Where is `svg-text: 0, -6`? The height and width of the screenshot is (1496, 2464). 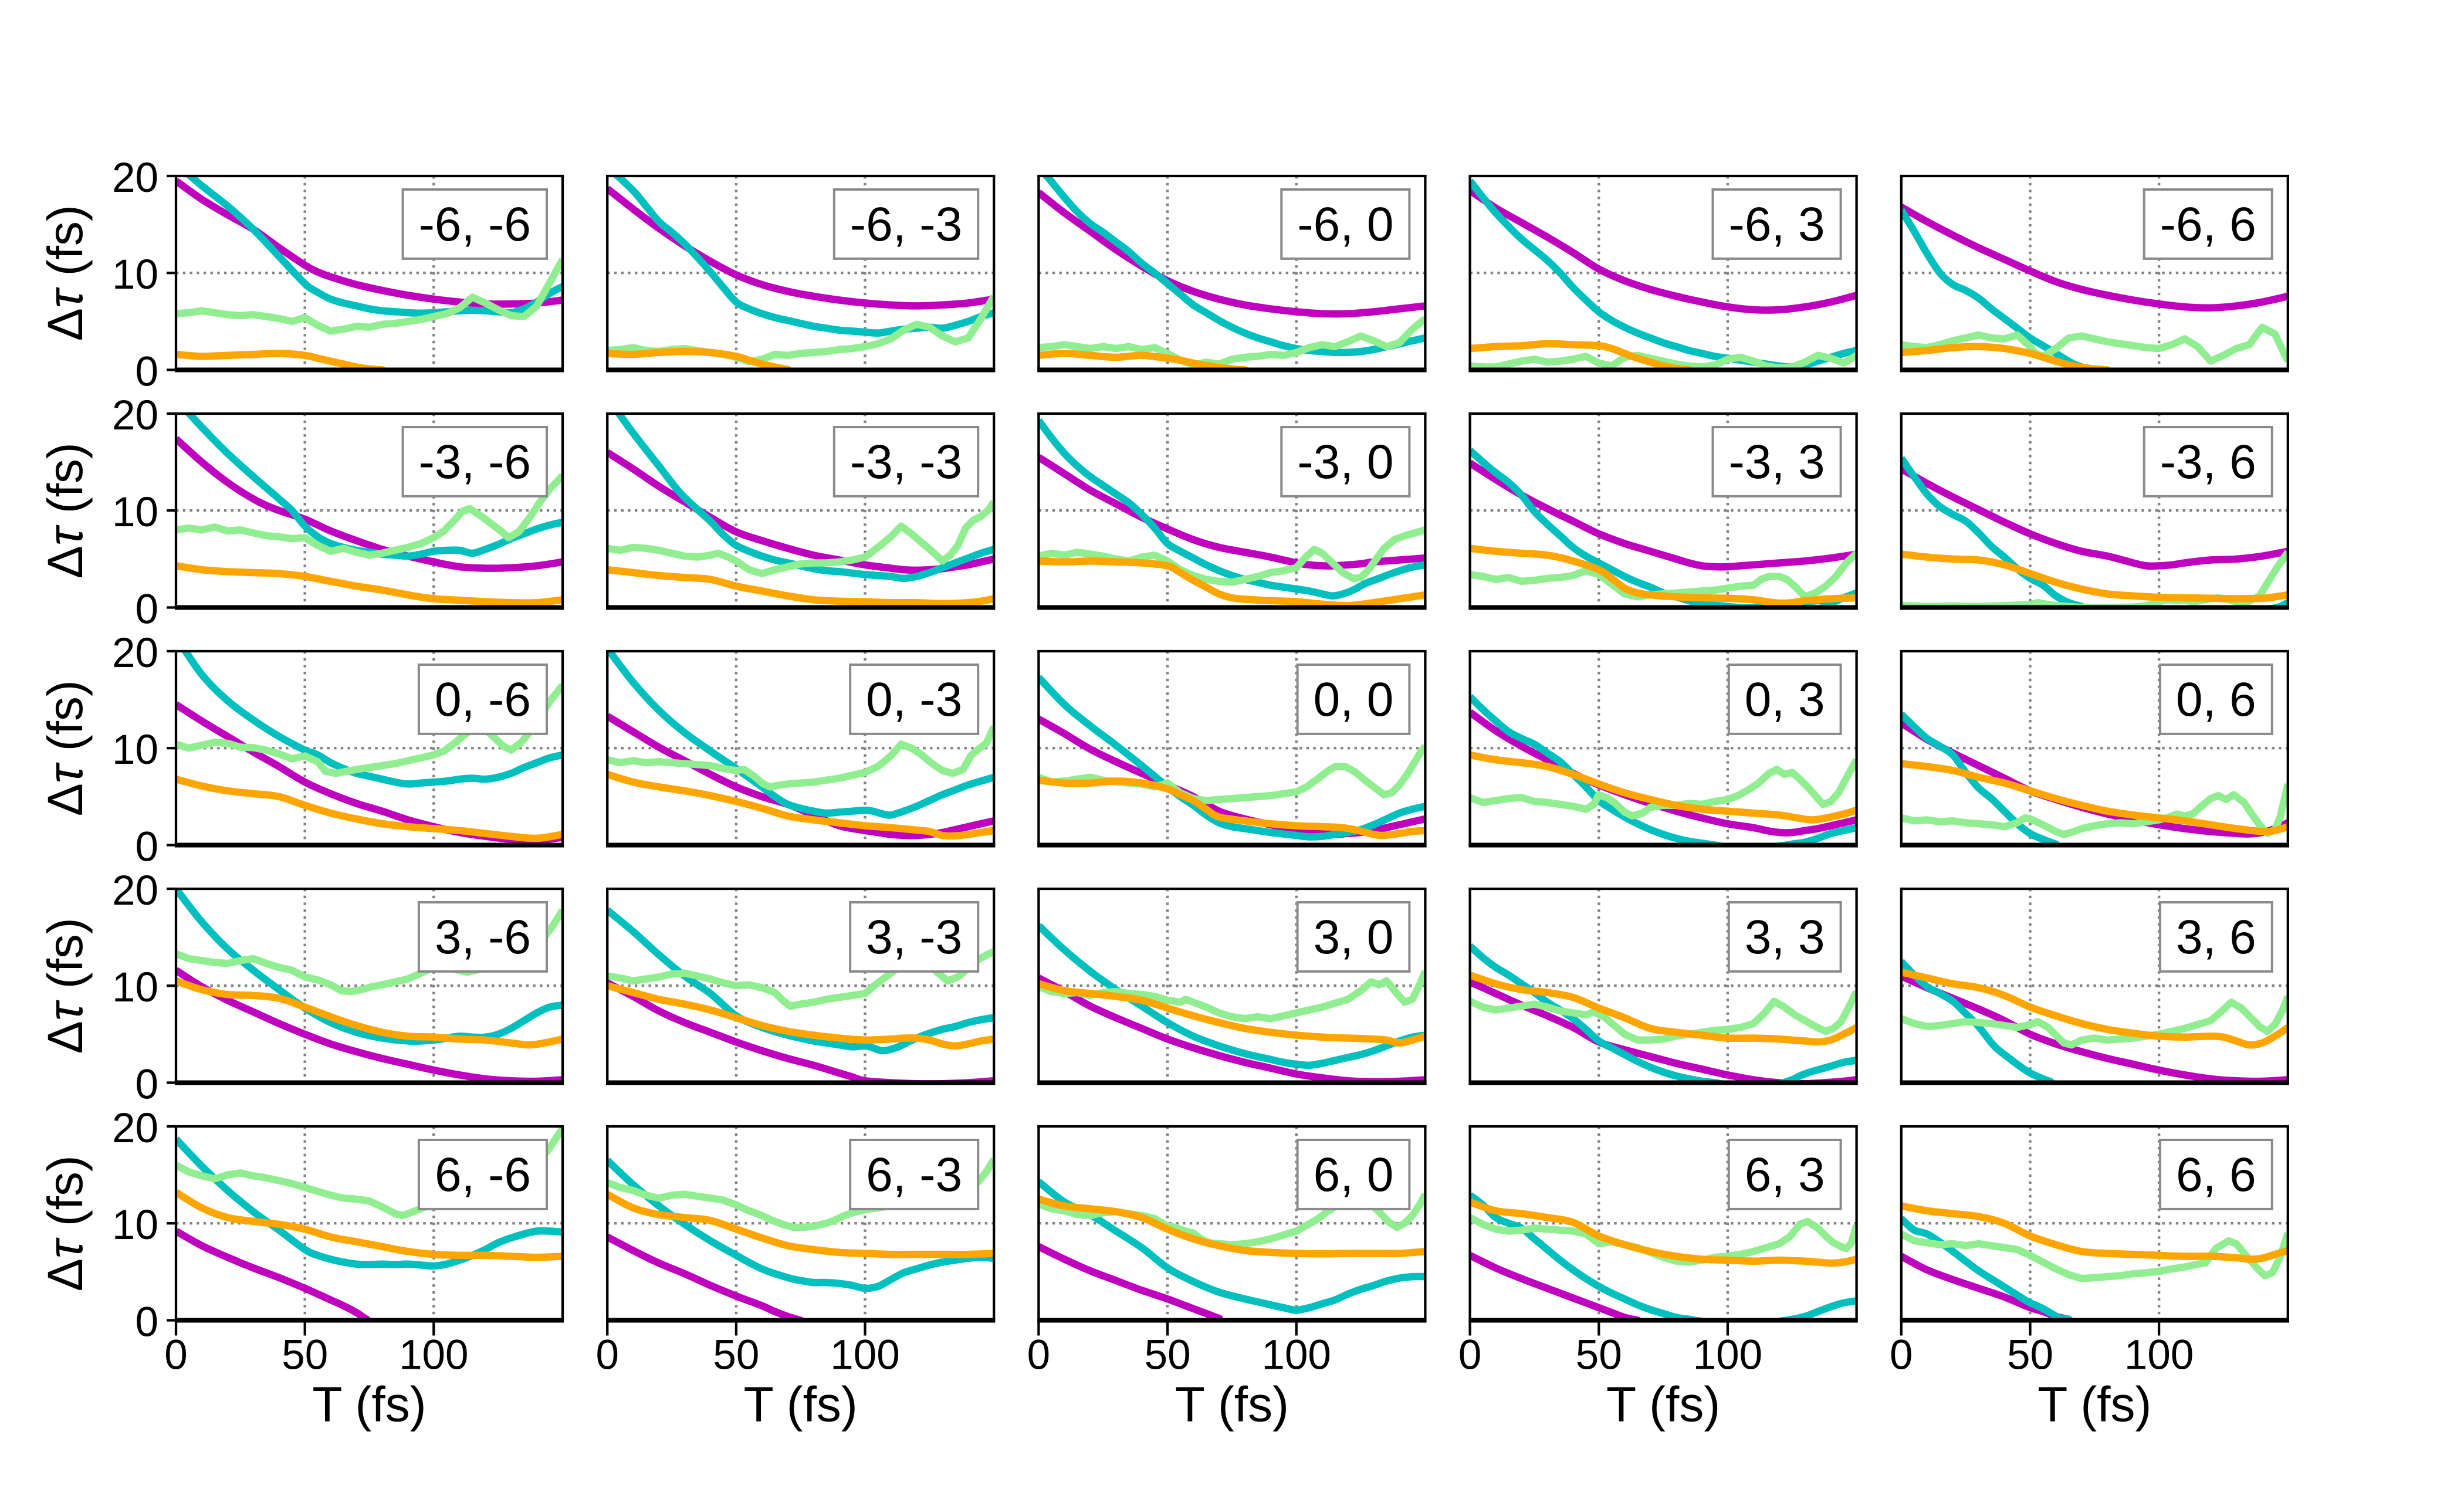 svg-text: 0, -6 is located at coordinates (483, 699).